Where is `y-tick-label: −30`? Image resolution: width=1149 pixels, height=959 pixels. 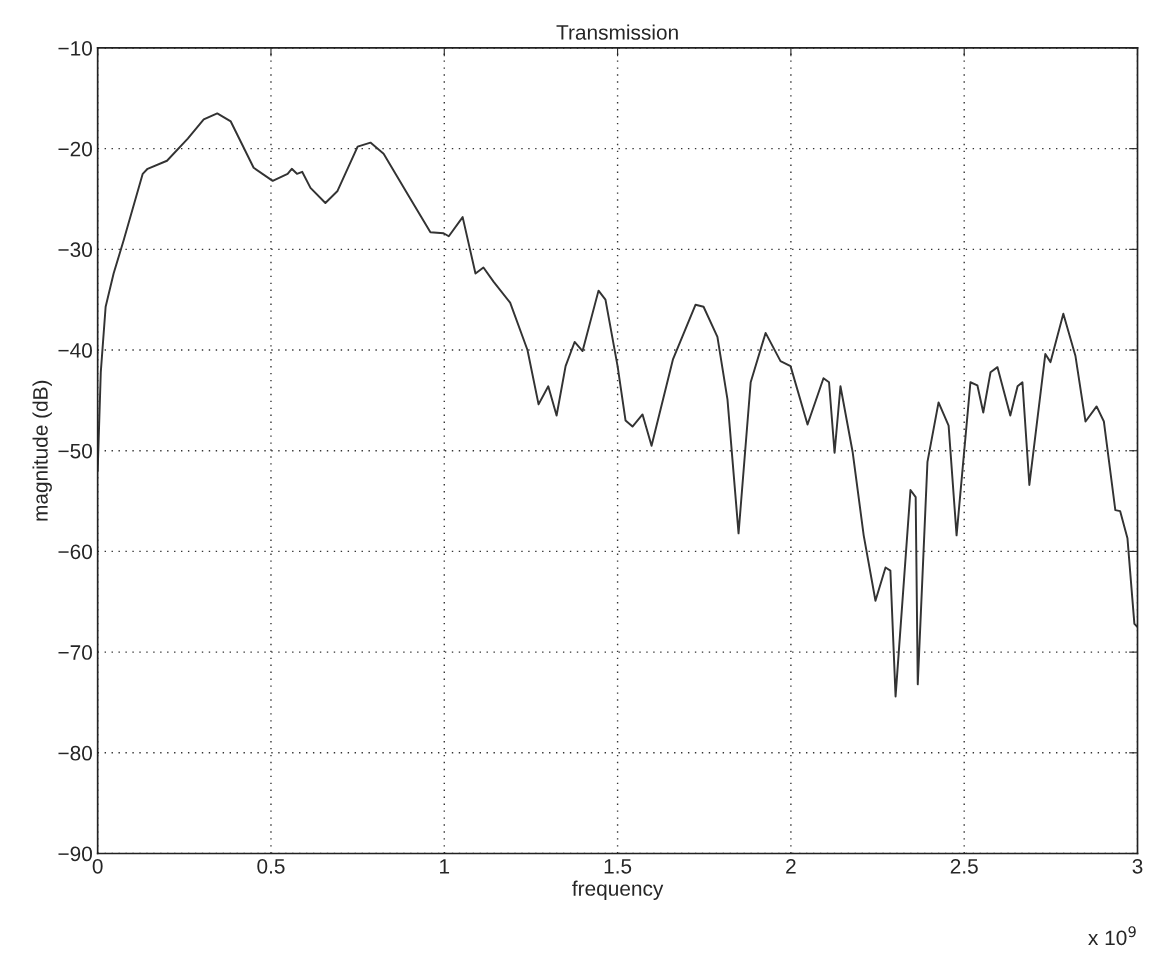 y-tick-label: −30 is located at coordinates (75, 250).